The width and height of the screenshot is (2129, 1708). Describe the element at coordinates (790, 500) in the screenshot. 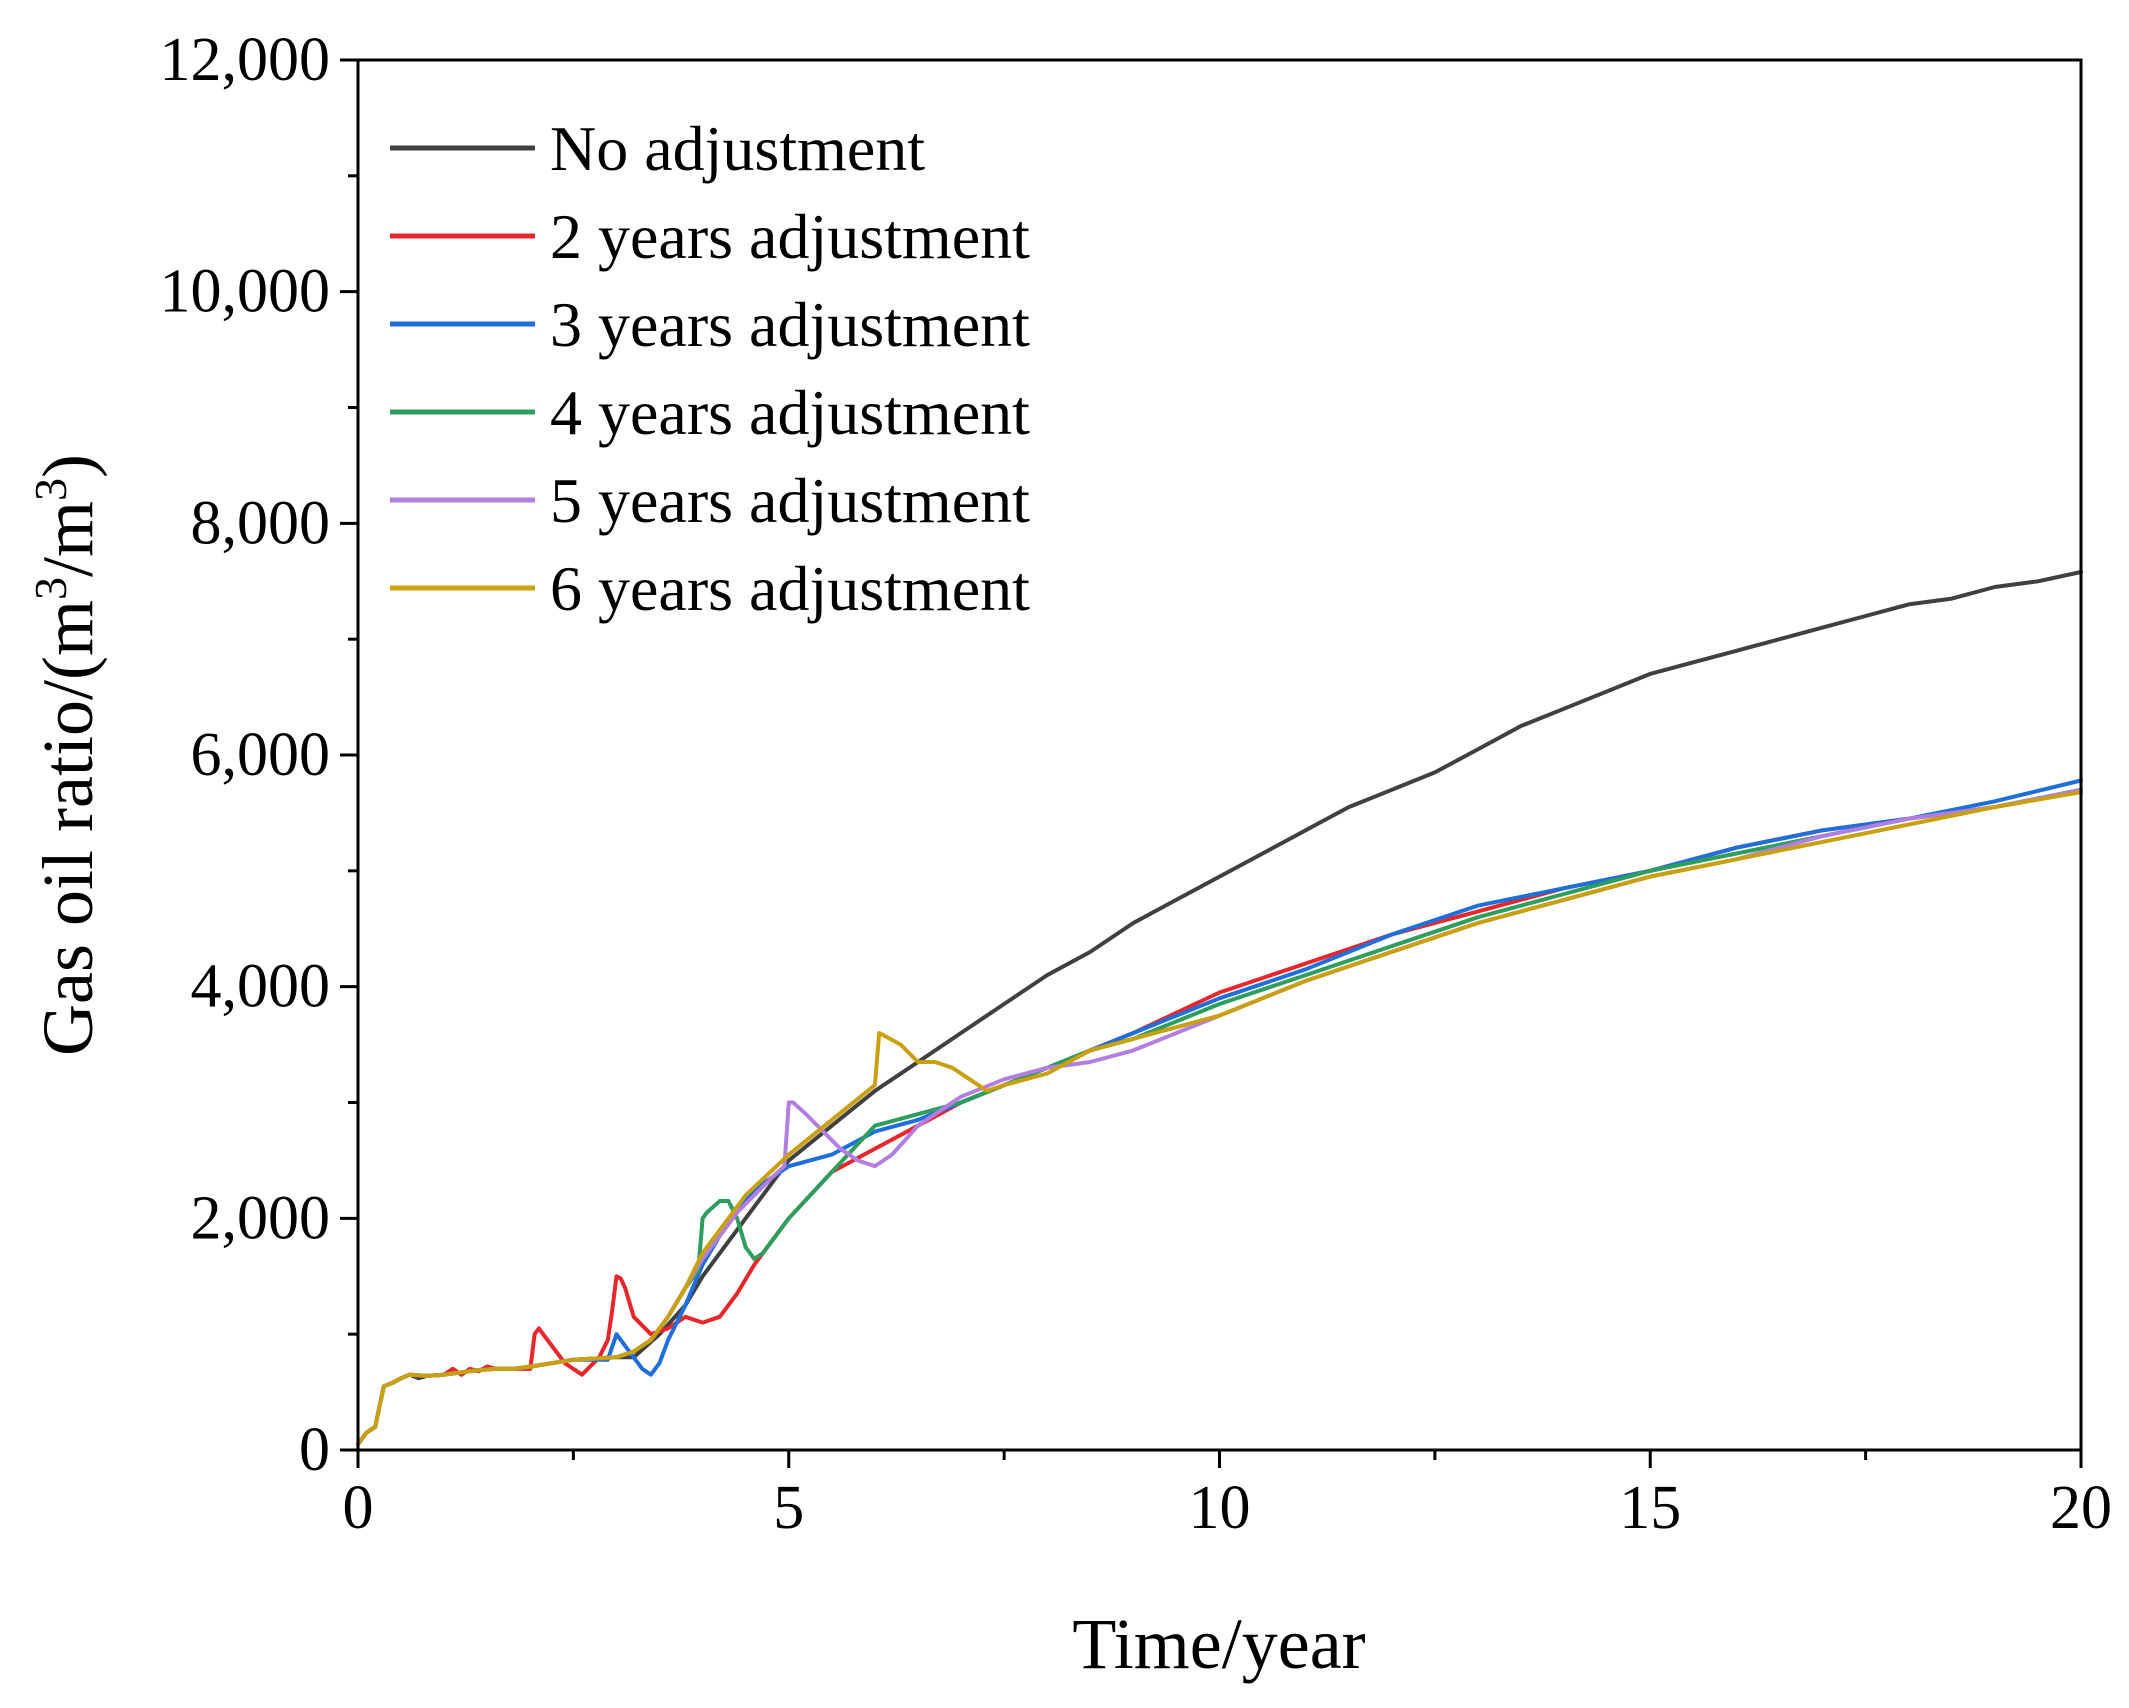

I see `legend-label-4: 5 years adjustment` at that location.